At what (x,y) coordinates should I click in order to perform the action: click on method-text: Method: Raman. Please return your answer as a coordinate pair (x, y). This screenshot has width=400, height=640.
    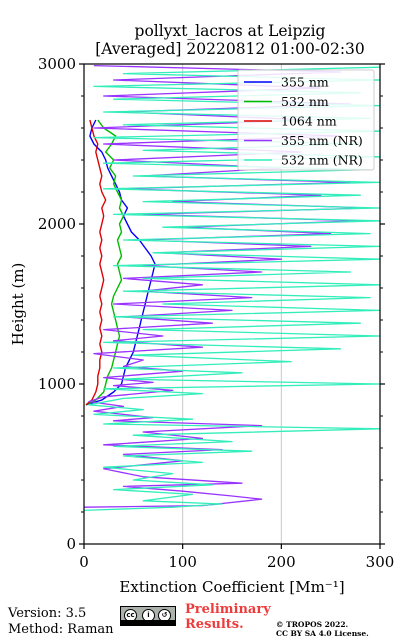
    Looking at the image, I should click on (61, 629).